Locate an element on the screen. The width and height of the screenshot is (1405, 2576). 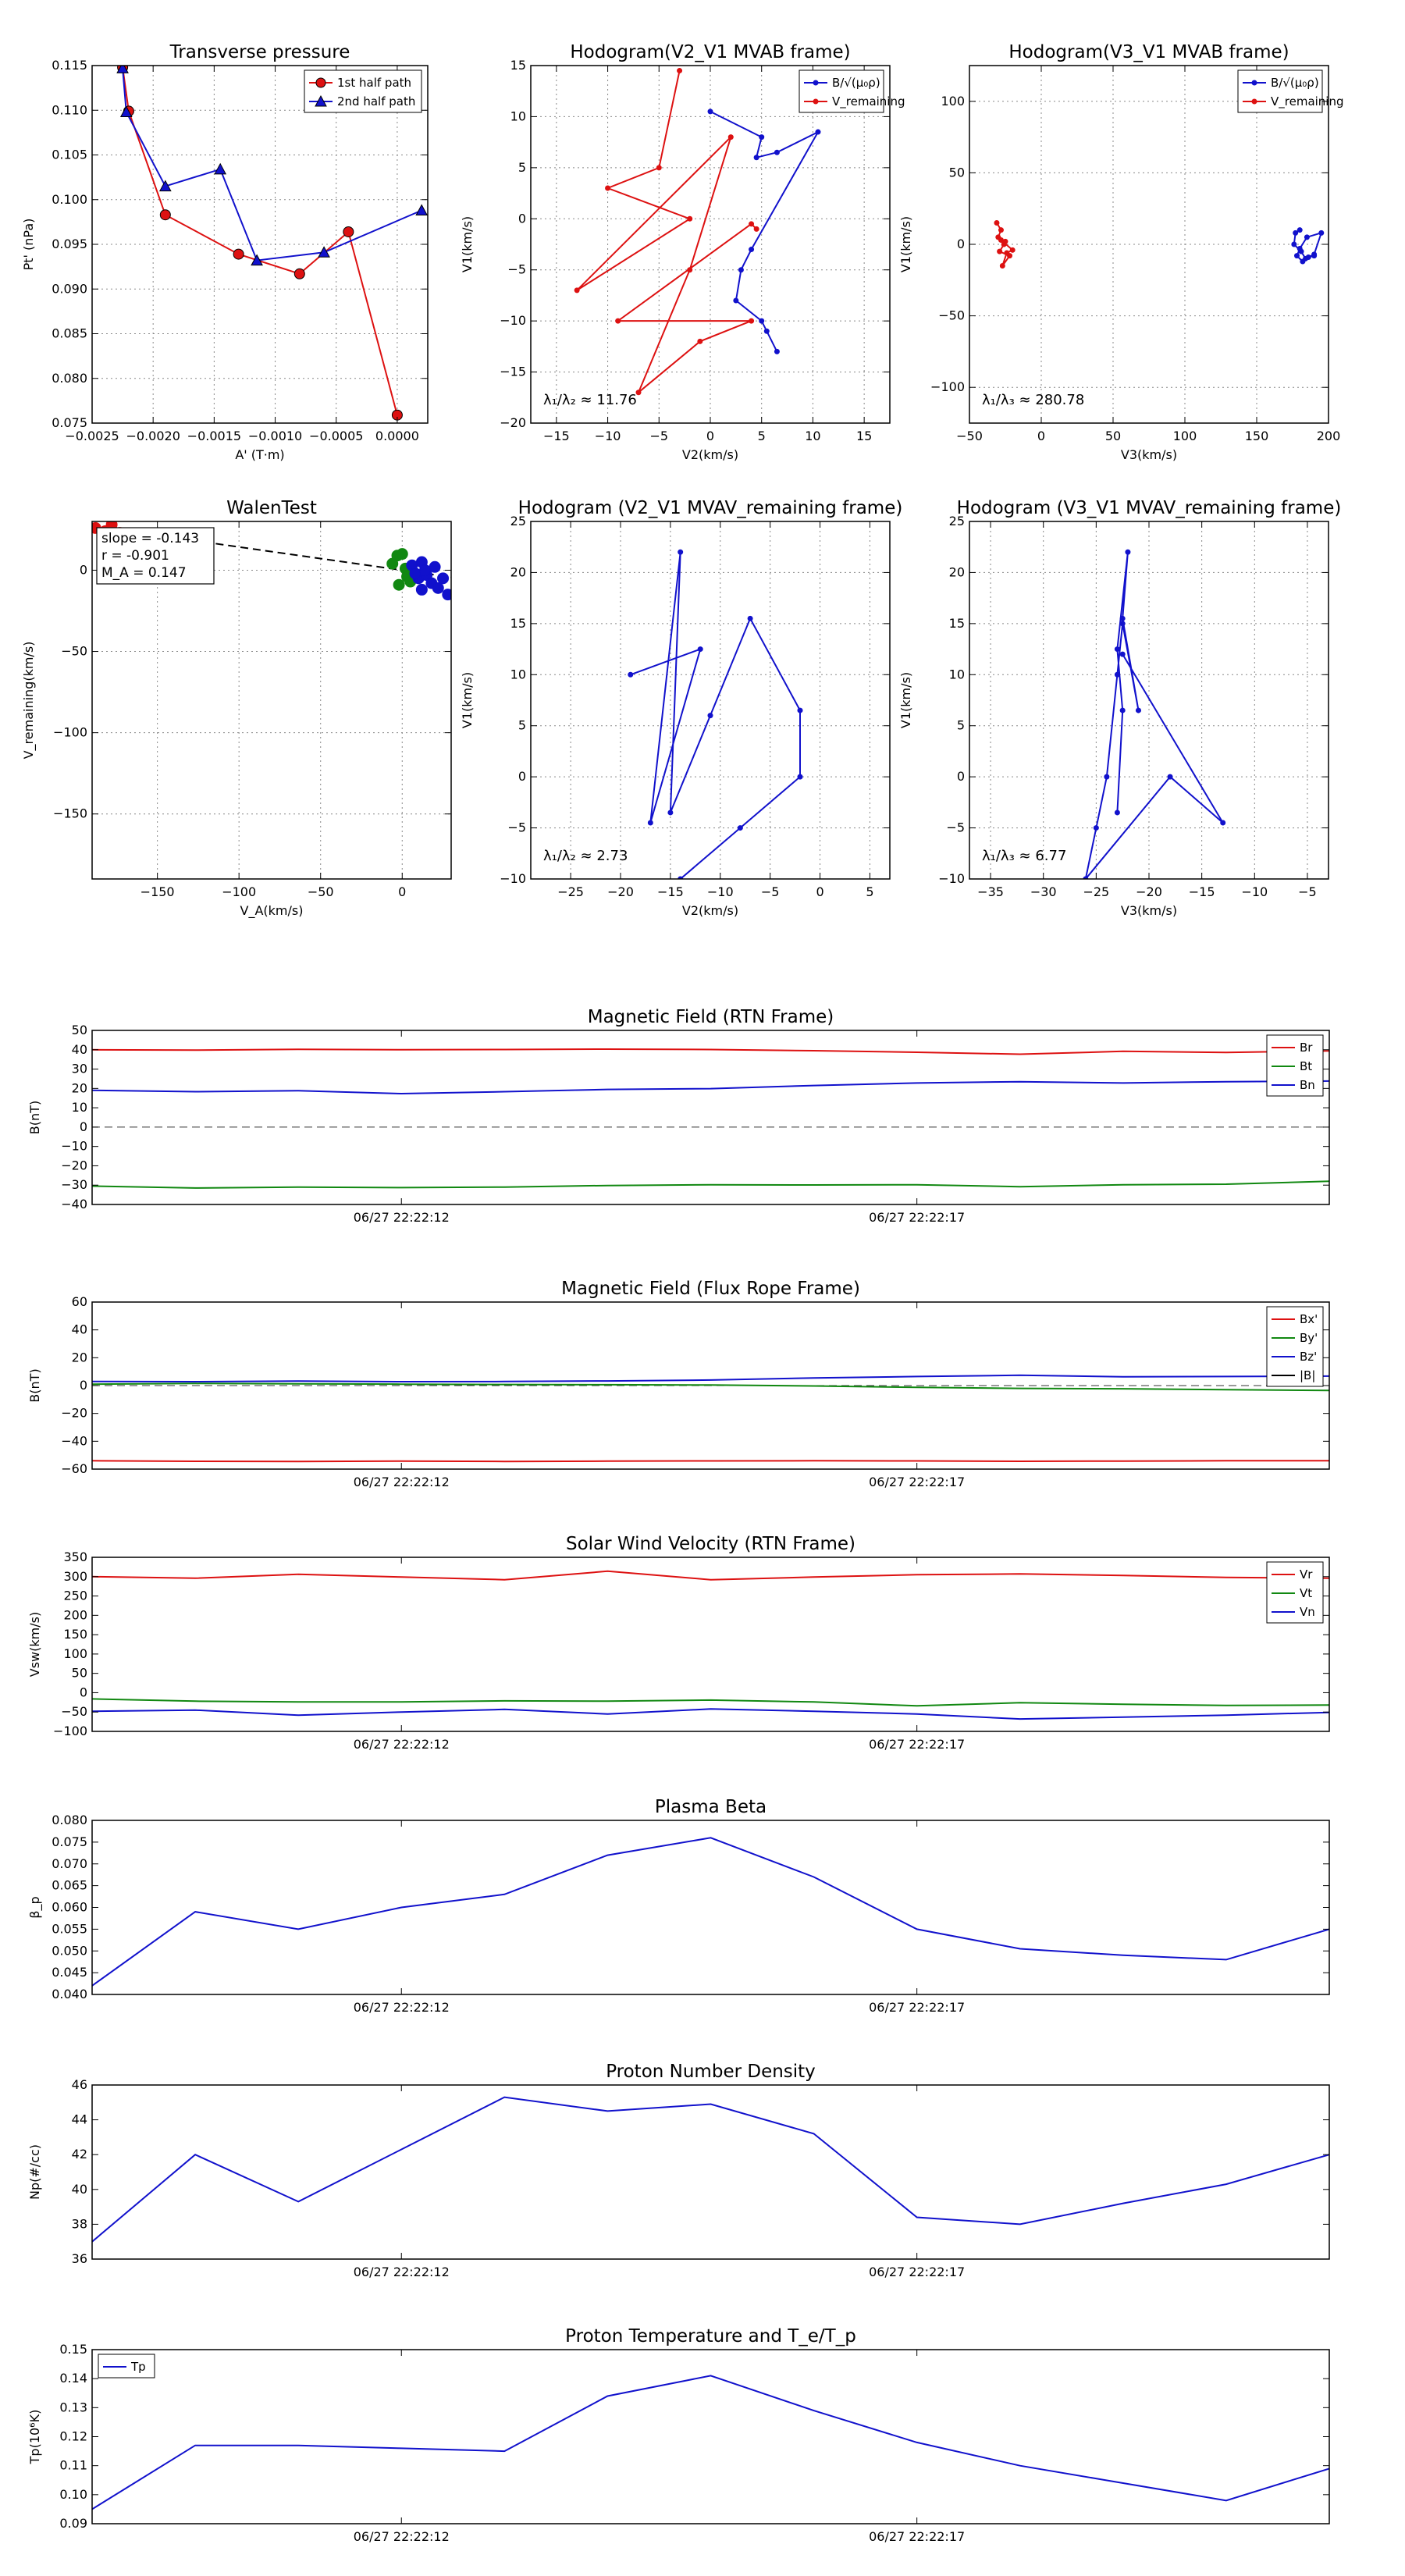
y-tick-label: −100 is located at coordinates (948, 386).